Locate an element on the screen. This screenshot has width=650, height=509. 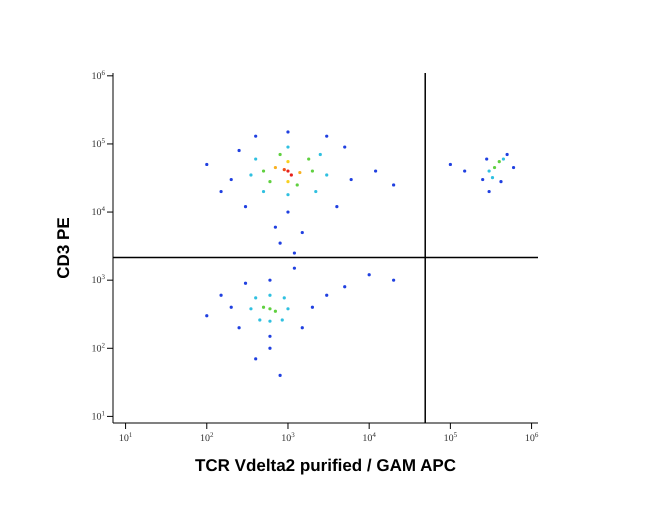
y-tick-label: 10$^{2}$ is located at coordinates (99, 347).